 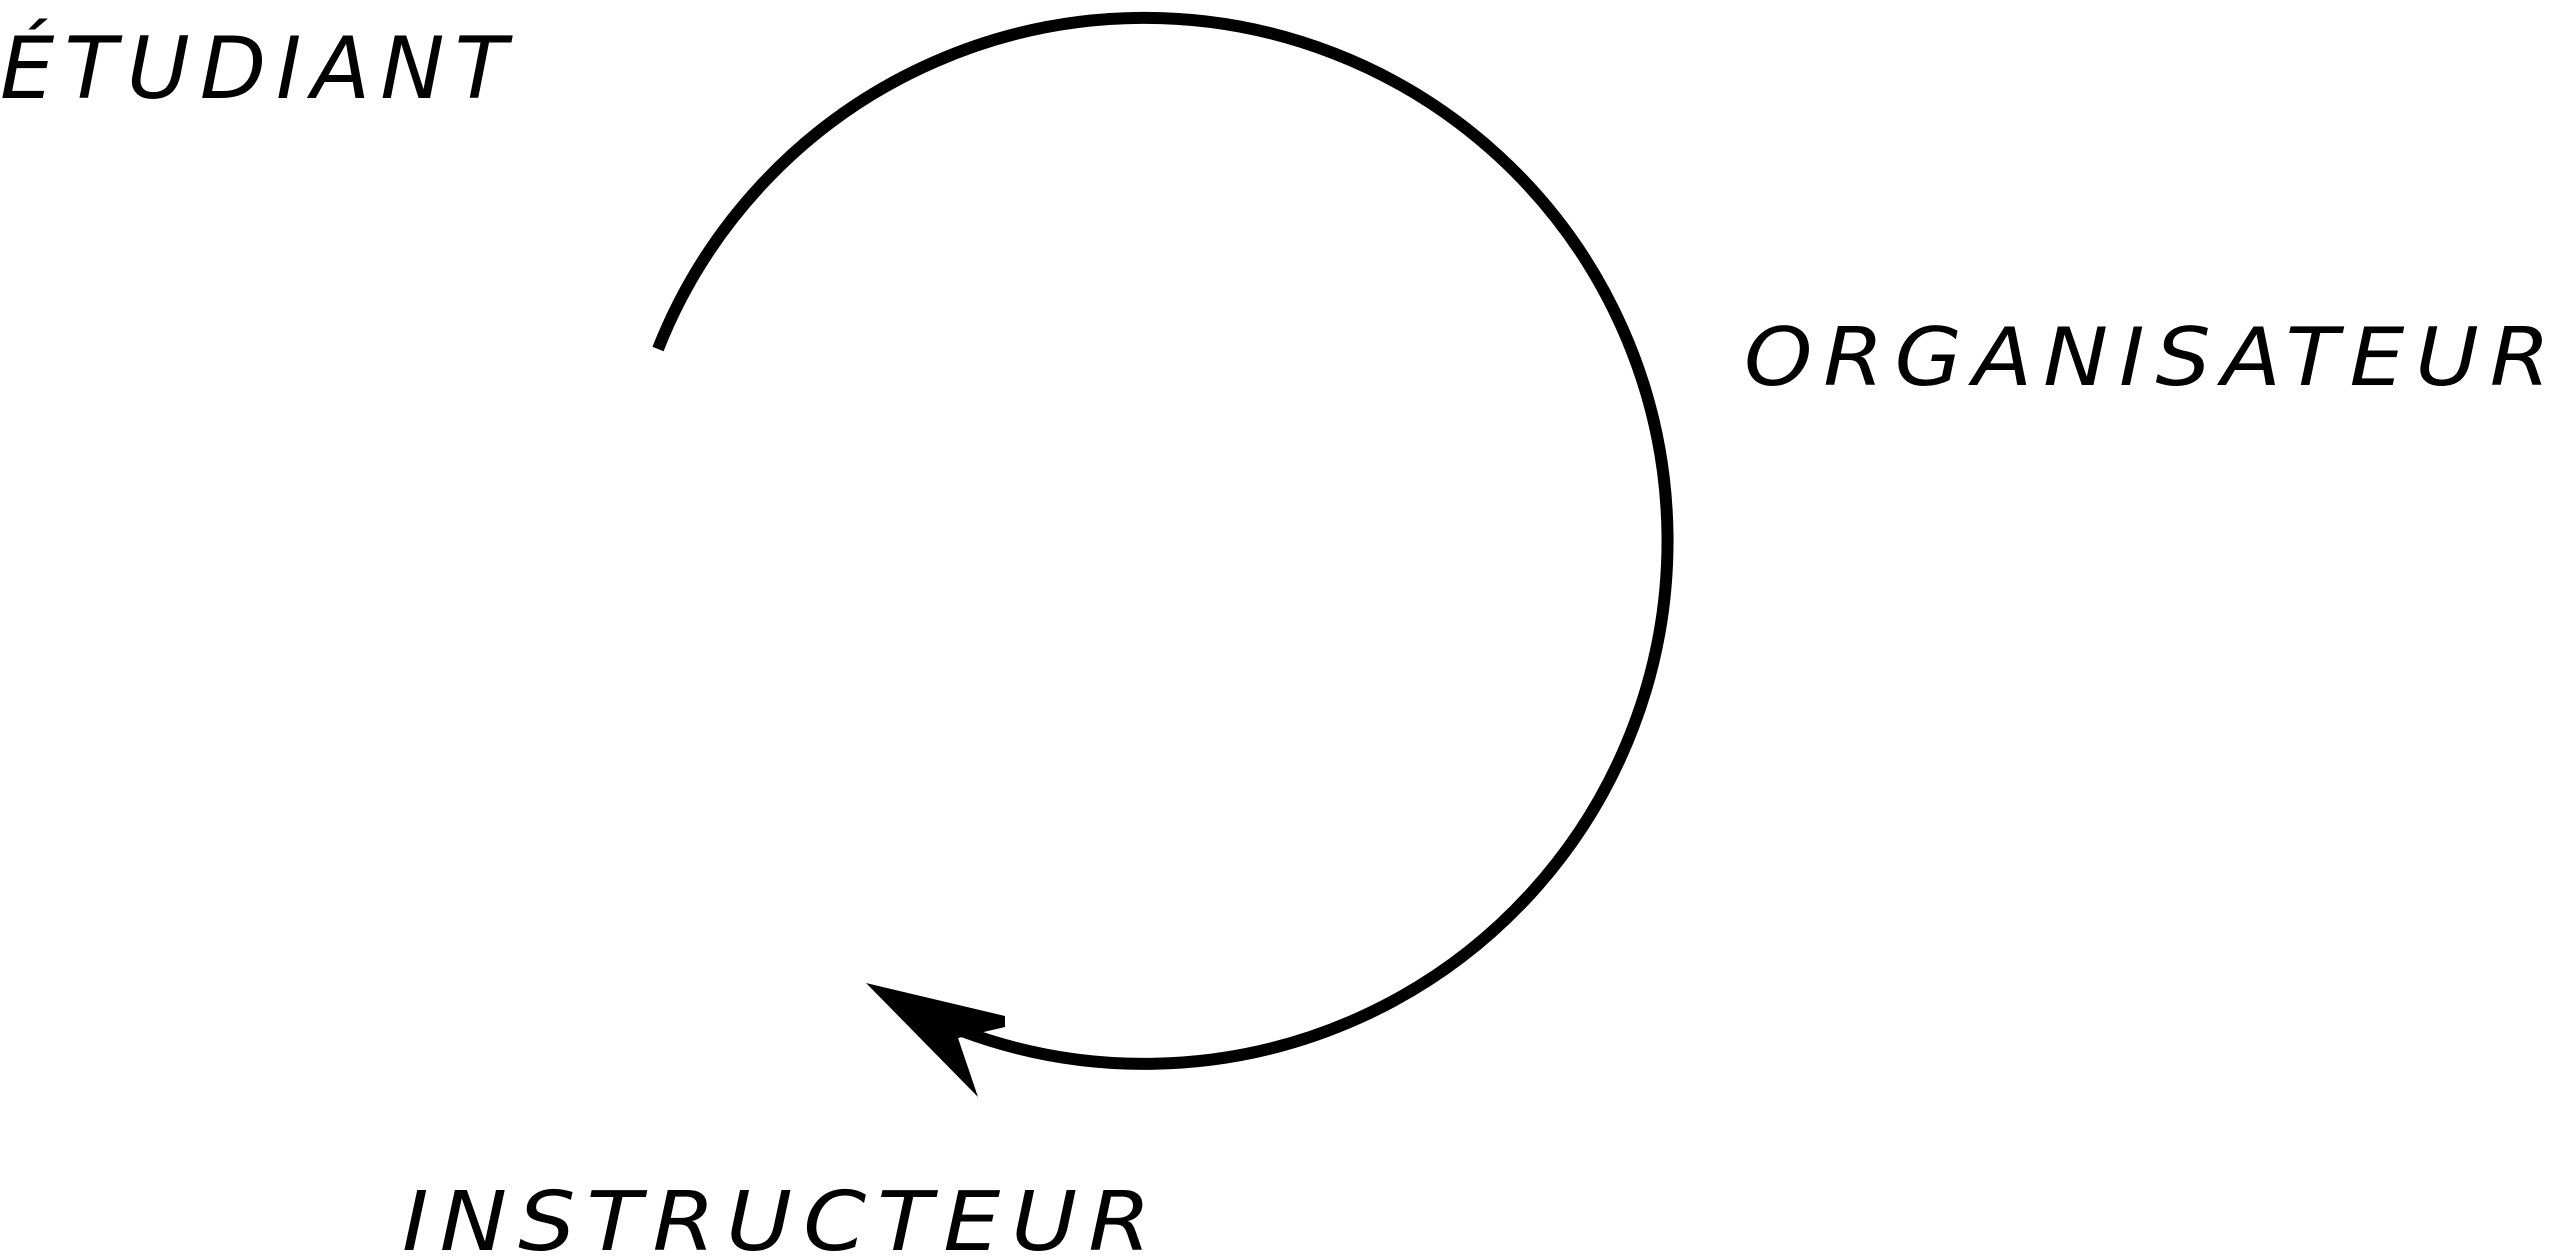 I want to click on label-organisateur: ORGANISATEUR, so click(x=2152, y=357).